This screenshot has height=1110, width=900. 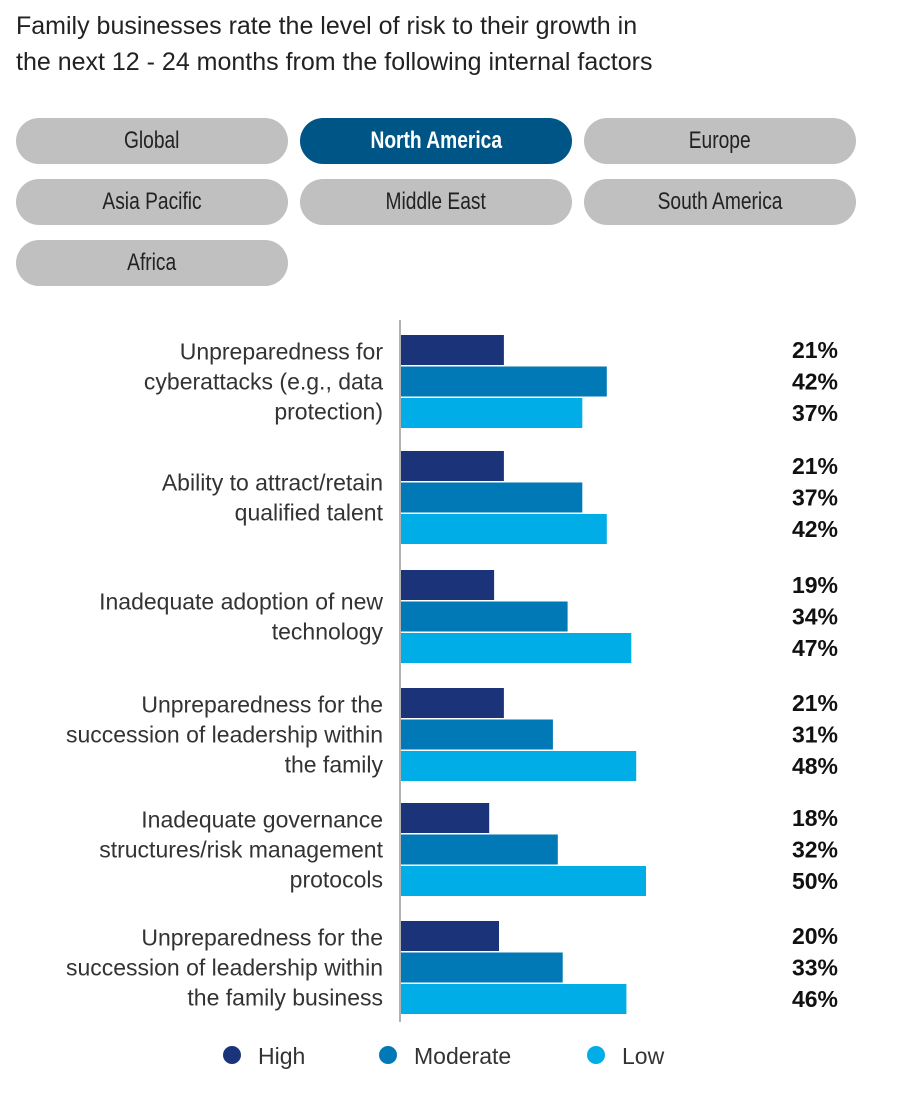 I want to click on data-label: 50%, so click(x=815, y=881).